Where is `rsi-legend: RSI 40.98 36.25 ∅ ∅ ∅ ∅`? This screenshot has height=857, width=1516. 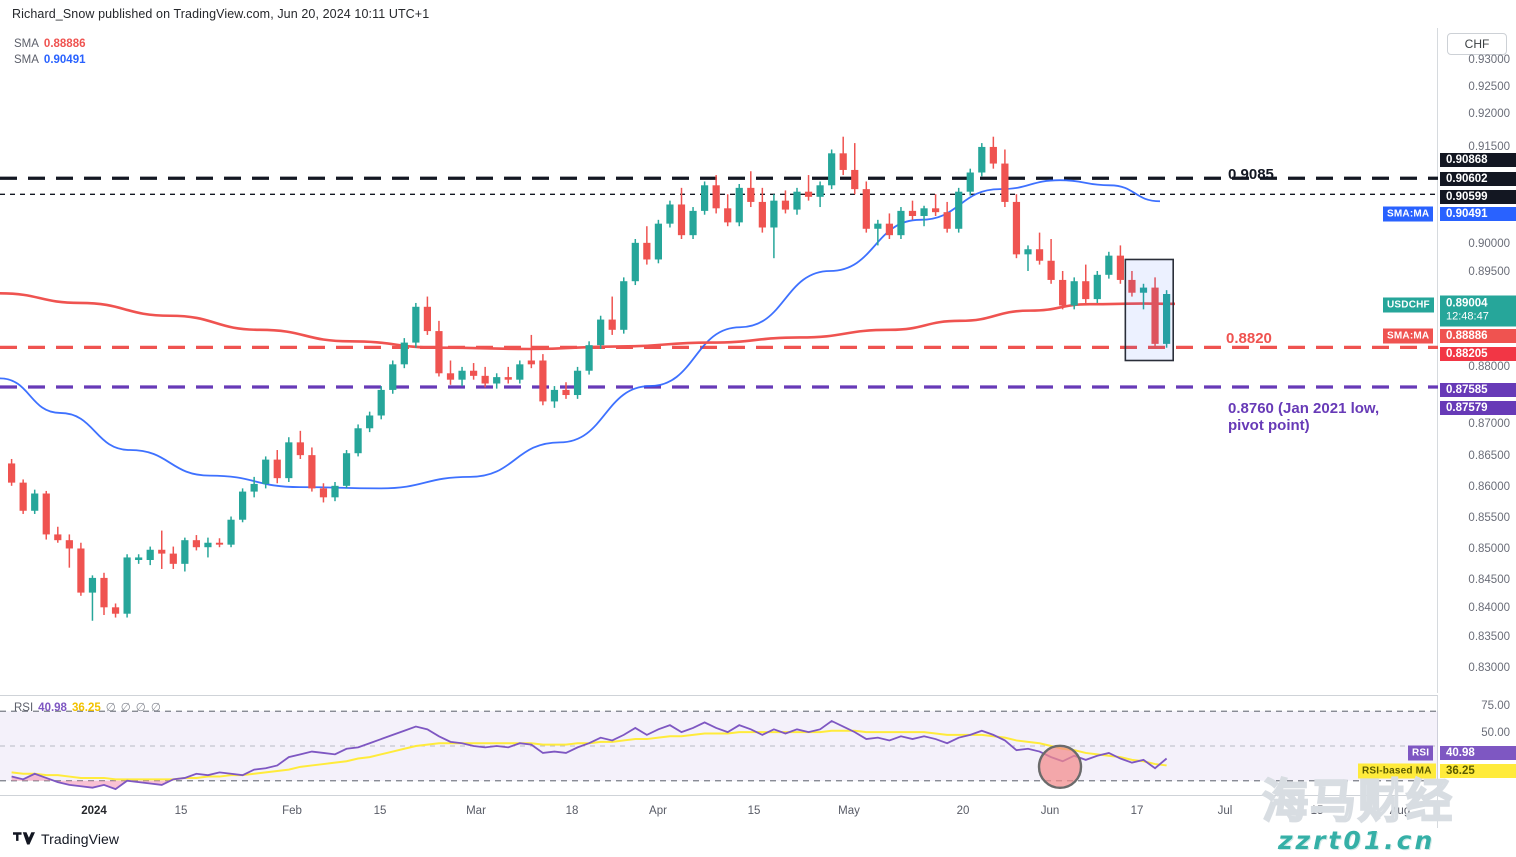 rsi-legend: RSI 40.98 36.25 ∅ ∅ ∅ ∅ is located at coordinates (90, 707).